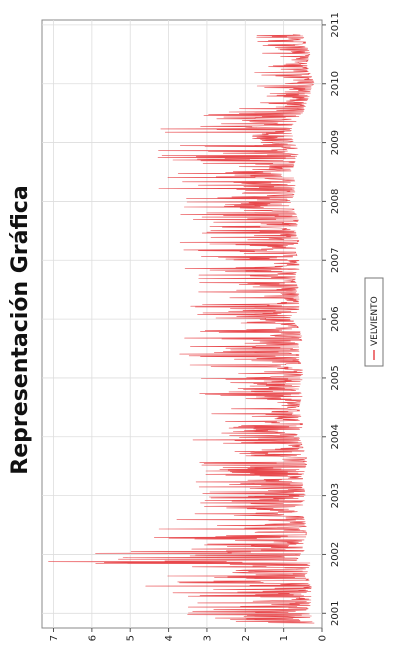  What do you see at coordinates (20, 329) in the screenshot?
I see `chart-title: Representación Gráfica` at bounding box center [20, 329].